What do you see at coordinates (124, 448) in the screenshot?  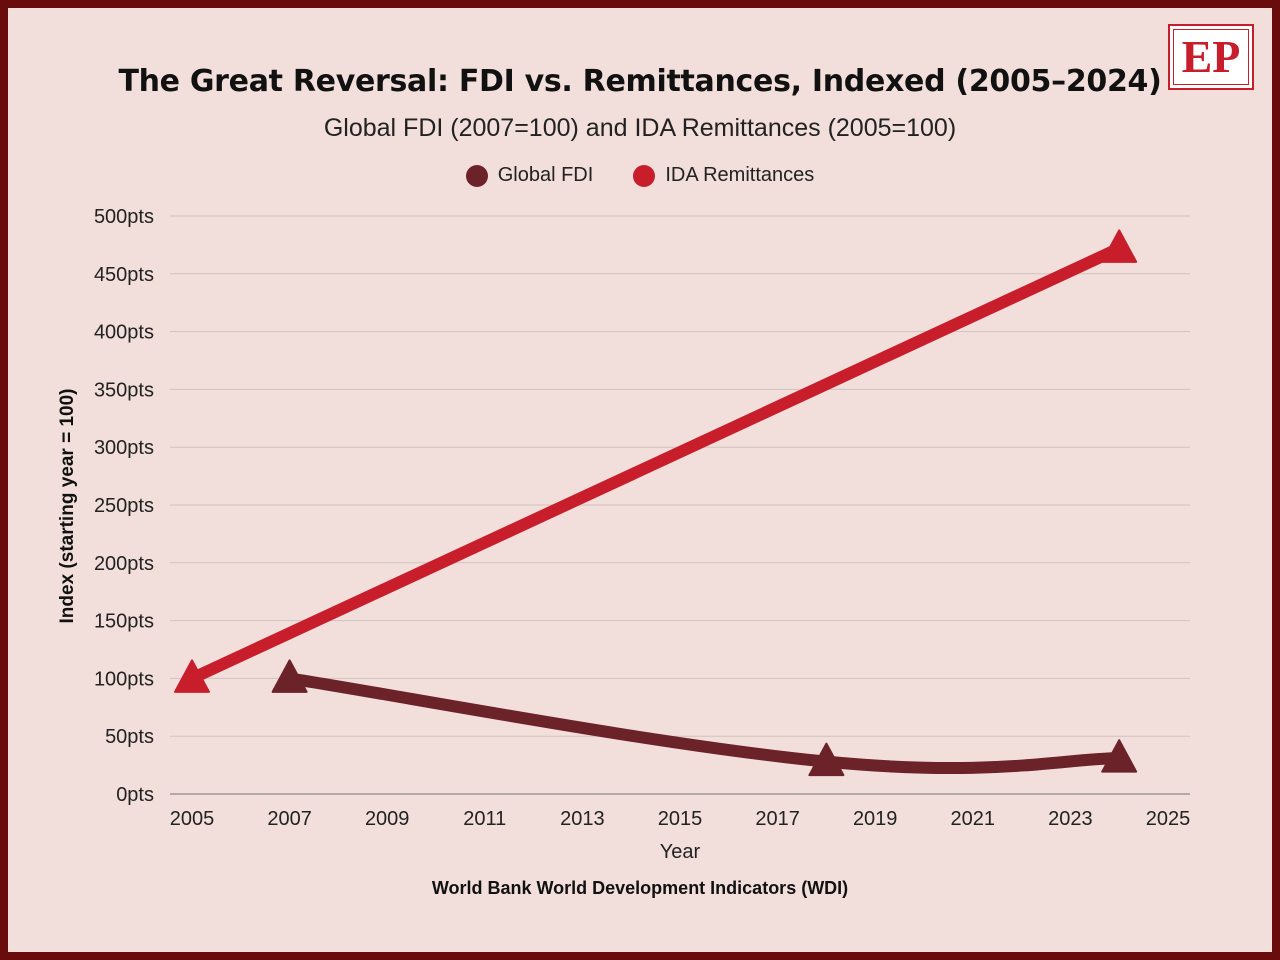 I see `y-tick-label: 300pts` at bounding box center [124, 448].